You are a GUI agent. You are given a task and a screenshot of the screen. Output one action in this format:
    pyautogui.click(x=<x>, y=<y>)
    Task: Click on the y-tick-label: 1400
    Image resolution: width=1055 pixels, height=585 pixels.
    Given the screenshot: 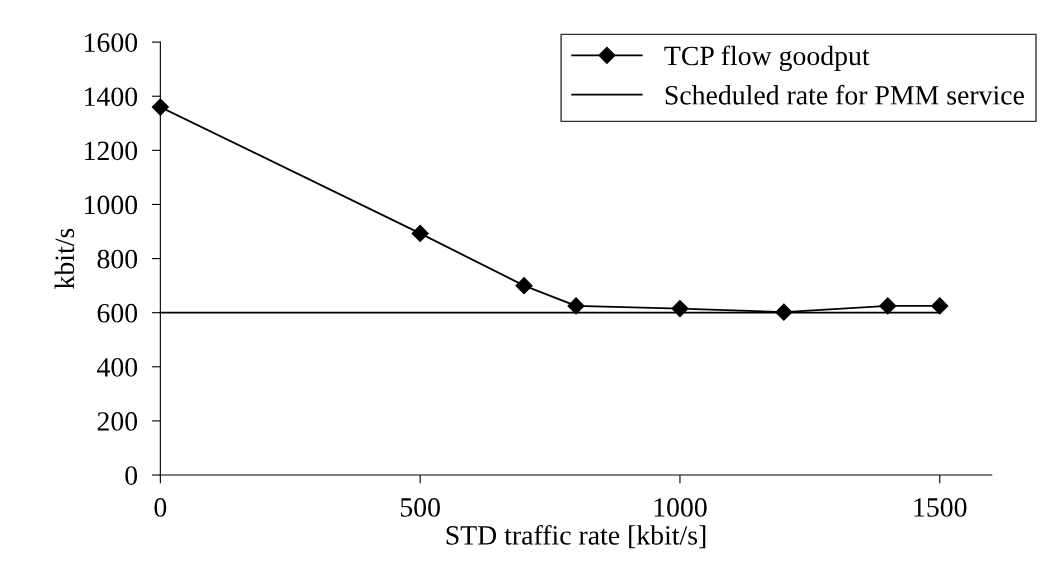 What is the action you would take?
    pyautogui.click(x=111, y=97)
    